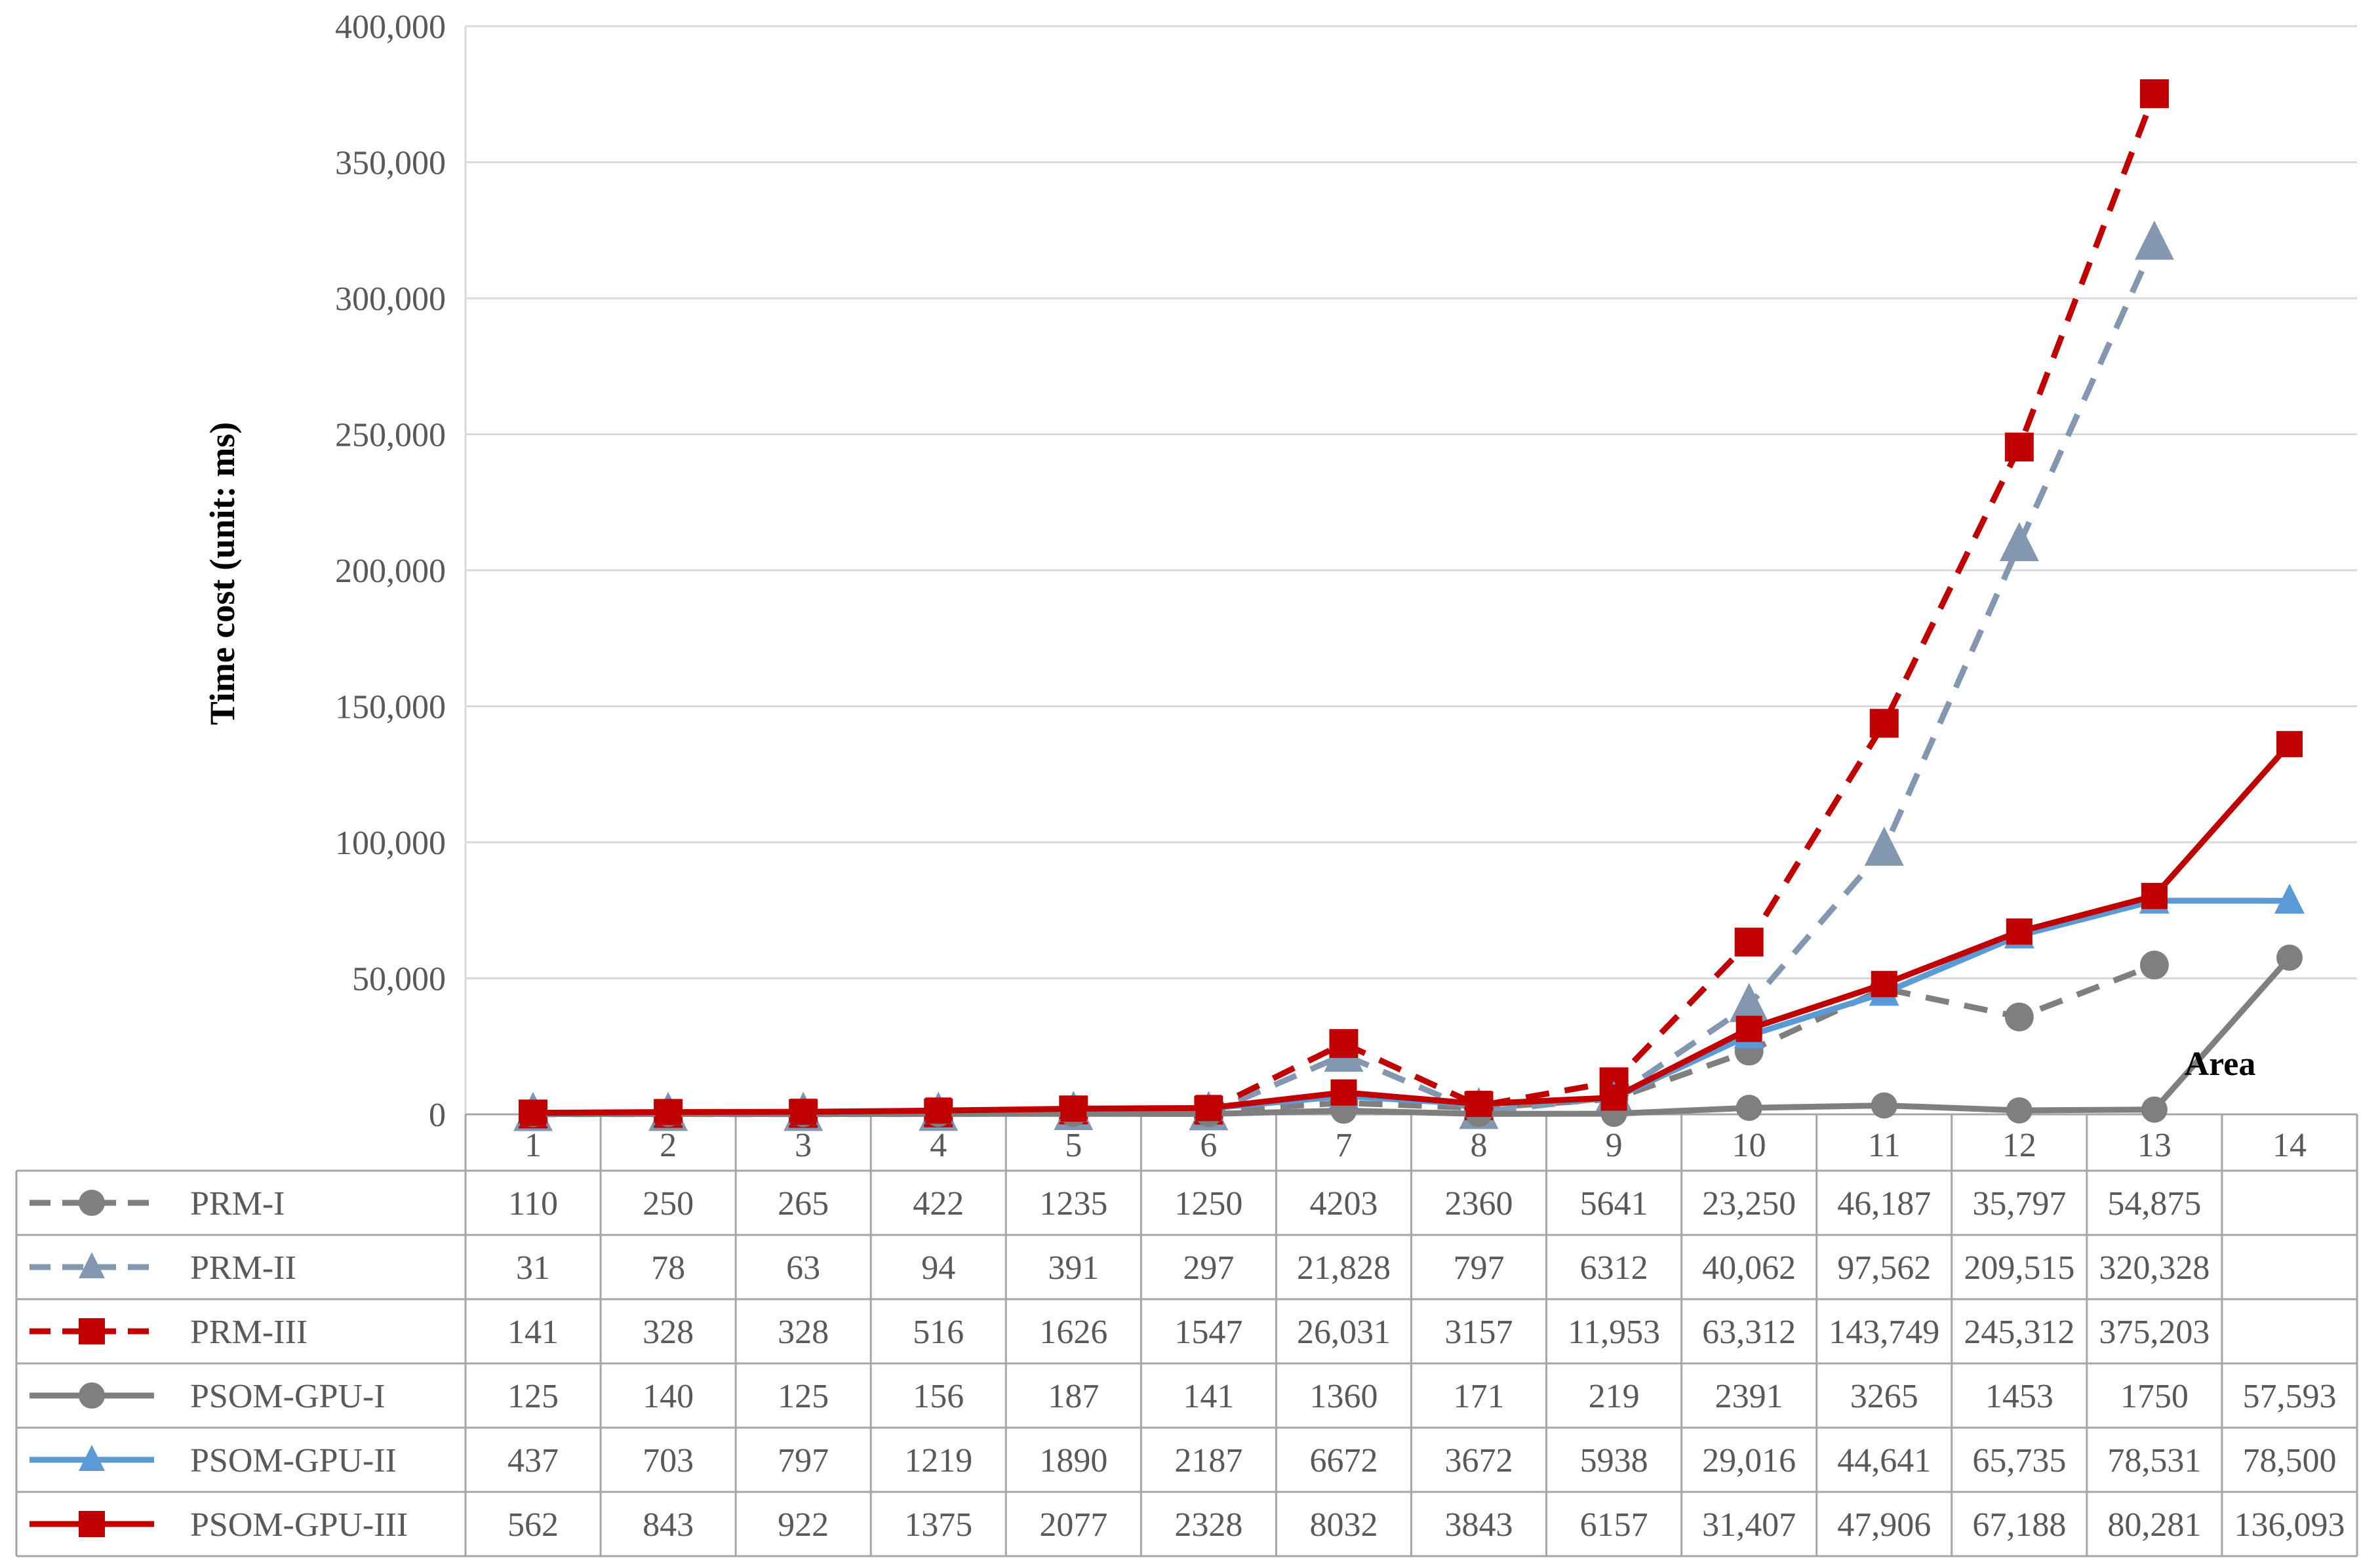 Image resolution: width=2380 pixels, height=1564 pixels. Describe the element at coordinates (803, 1203) in the screenshot. I see `table-cell: 265` at that location.